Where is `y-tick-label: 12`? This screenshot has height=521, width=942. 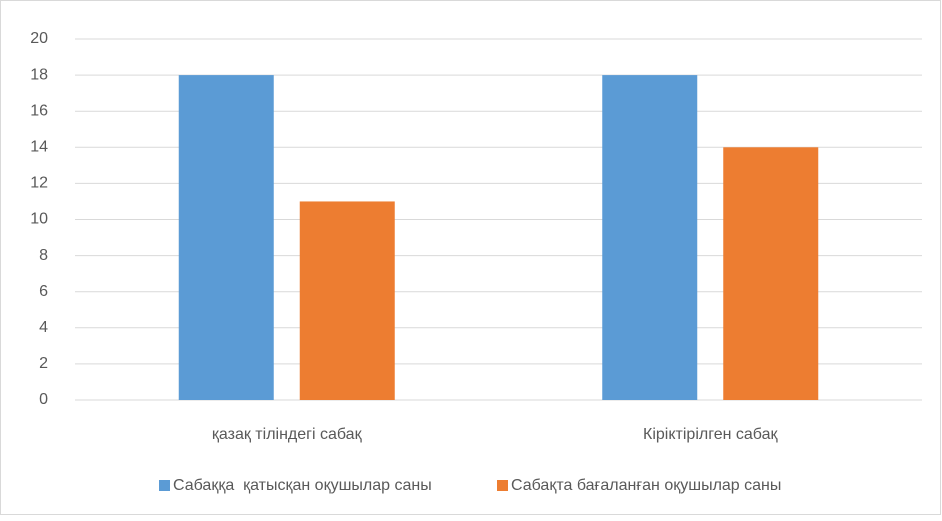 y-tick-label: 12 is located at coordinates (39, 183).